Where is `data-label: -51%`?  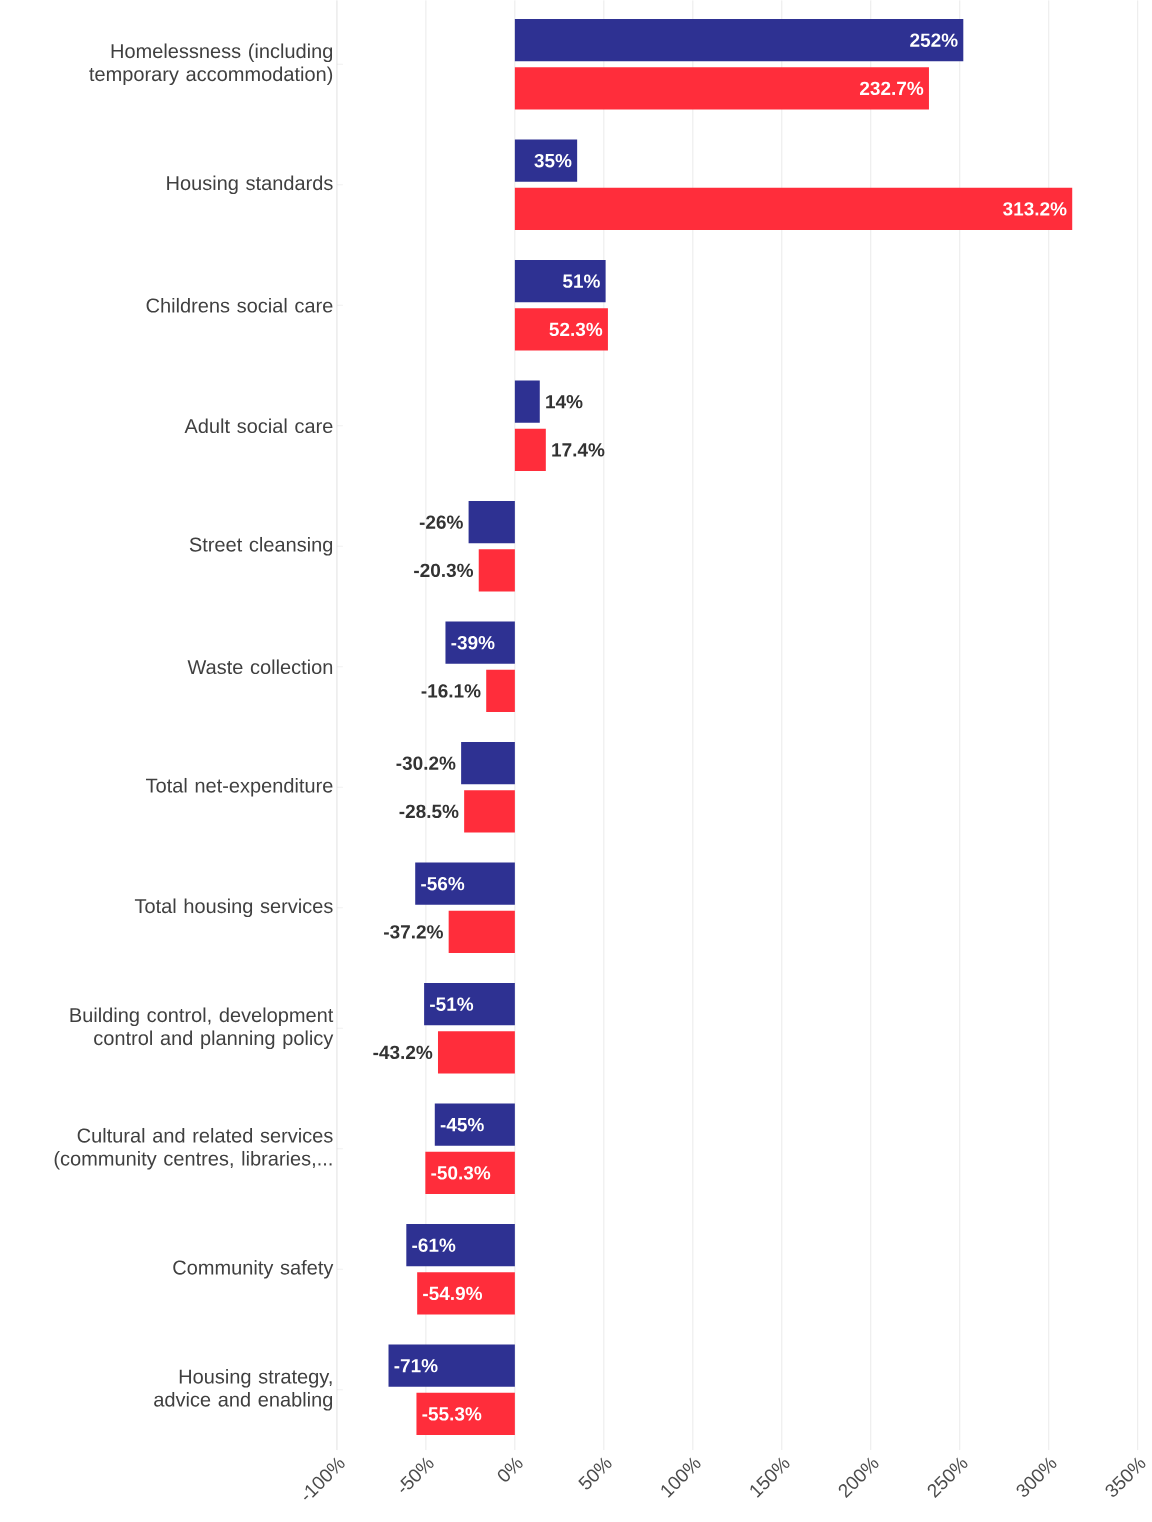 data-label: -51% is located at coordinates (452, 1004).